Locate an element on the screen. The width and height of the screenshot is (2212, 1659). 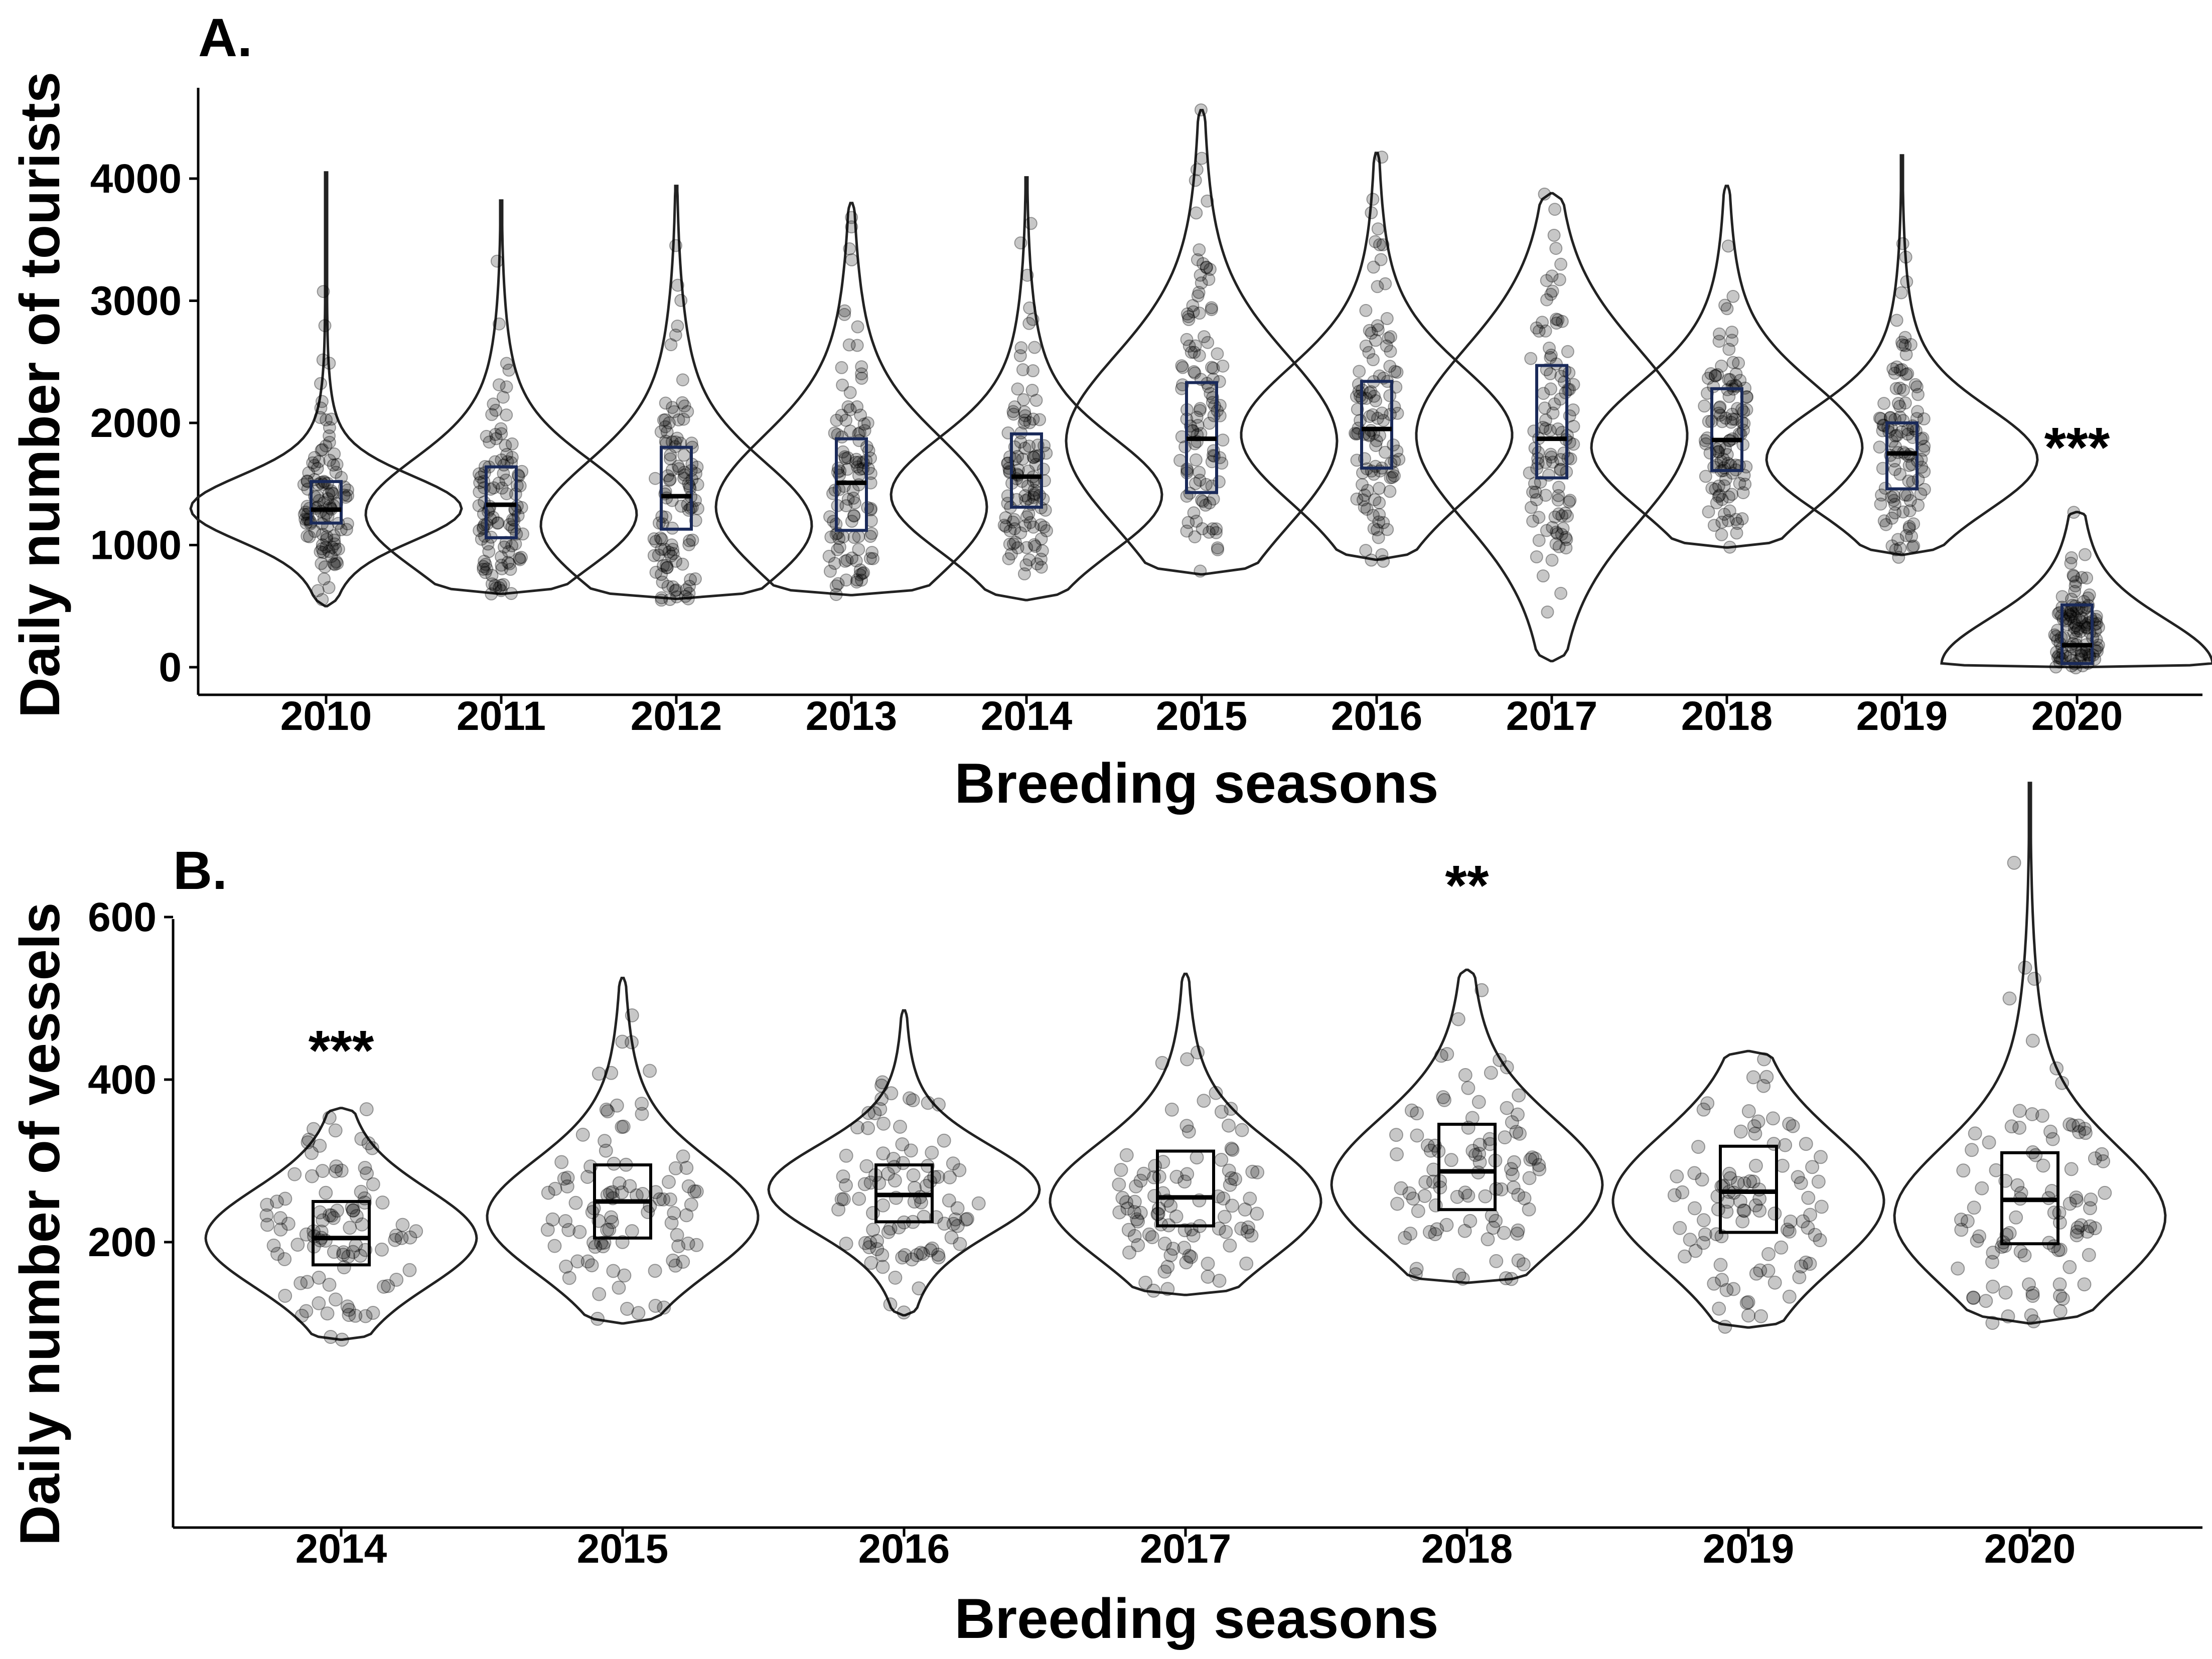
violin-shape is located at coordinates (1185, 1134).